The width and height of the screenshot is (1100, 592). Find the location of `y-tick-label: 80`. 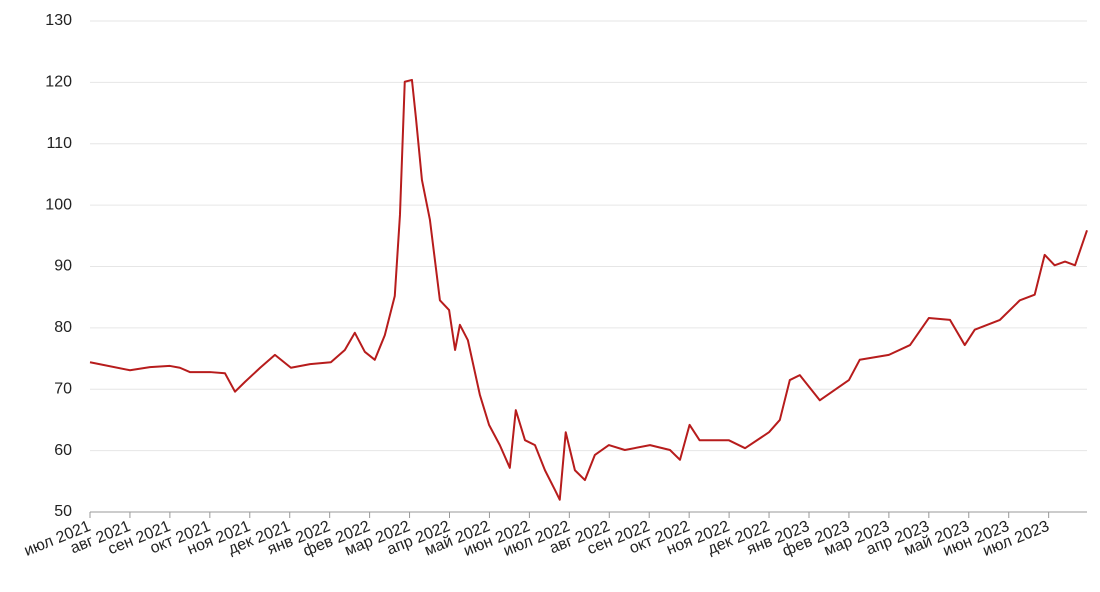

y-tick-label: 80 is located at coordinates (63, 327).